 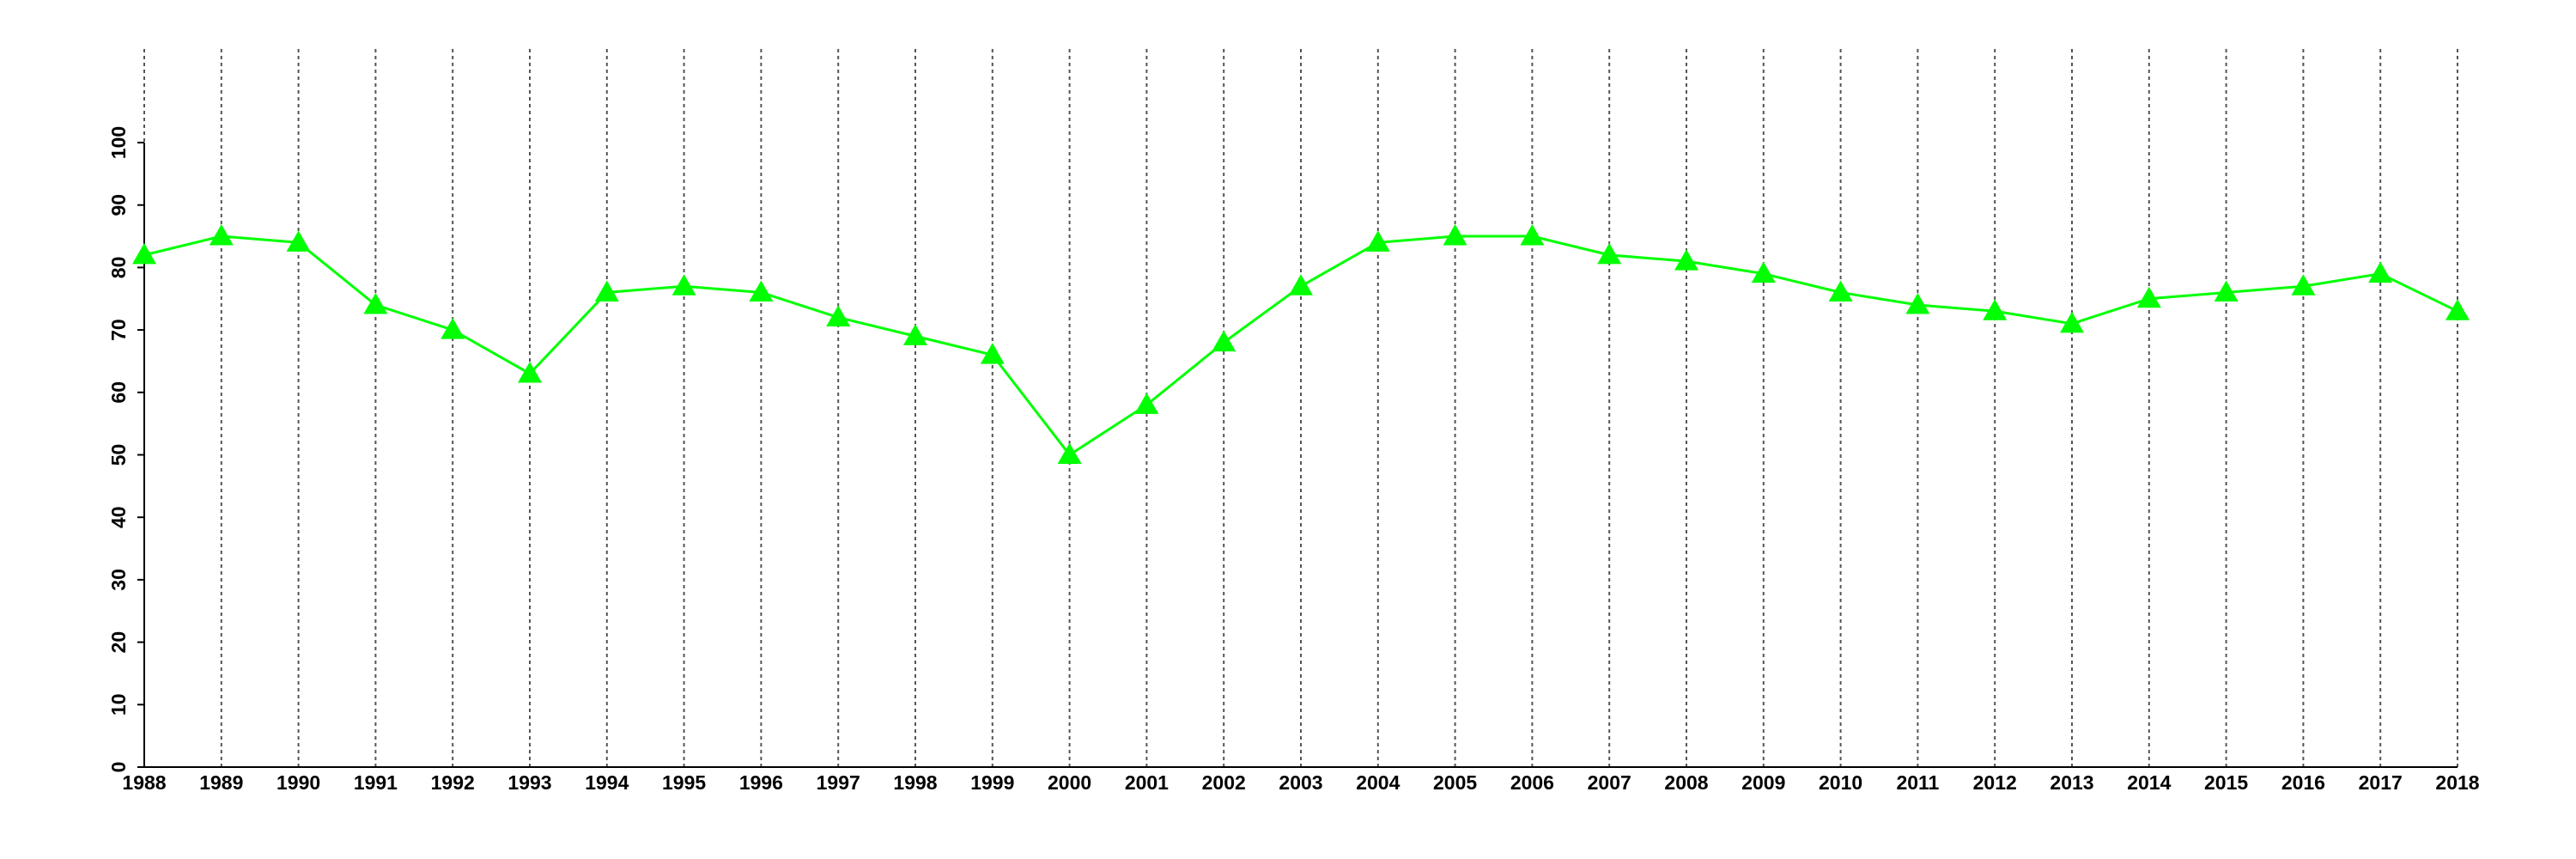 What do you see at coordinates (684, 783) in the screenshot?
I see `x-tick-label: 1995` at bounding box center [684, 783].